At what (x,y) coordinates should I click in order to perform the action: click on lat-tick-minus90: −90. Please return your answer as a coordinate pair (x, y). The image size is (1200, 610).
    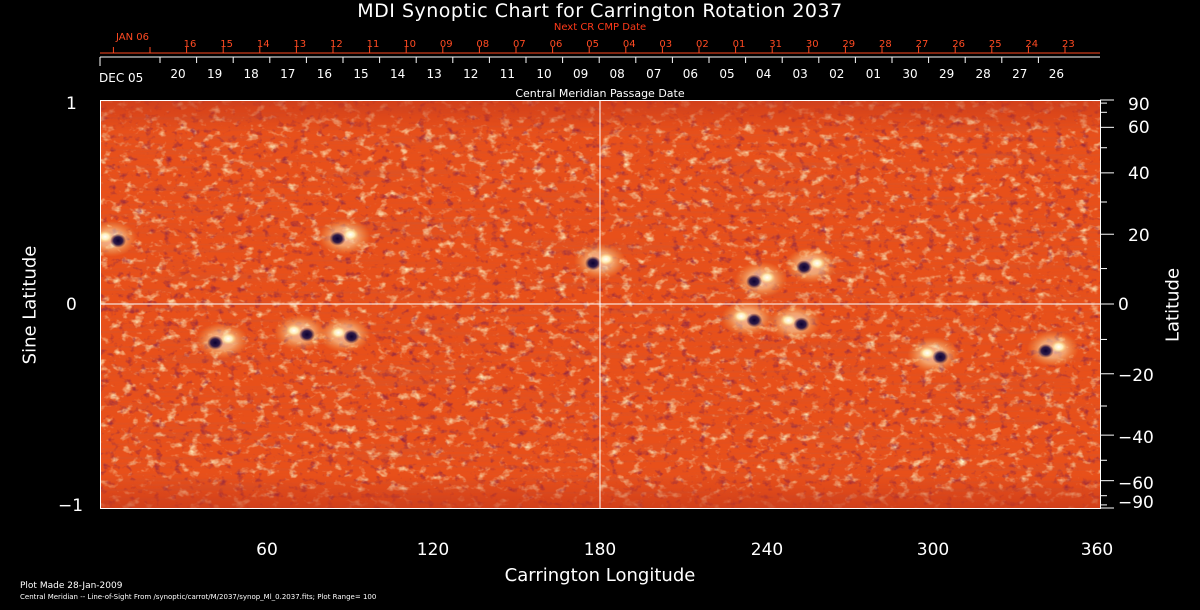
    Looking at the image, I should click on (1136, 503).